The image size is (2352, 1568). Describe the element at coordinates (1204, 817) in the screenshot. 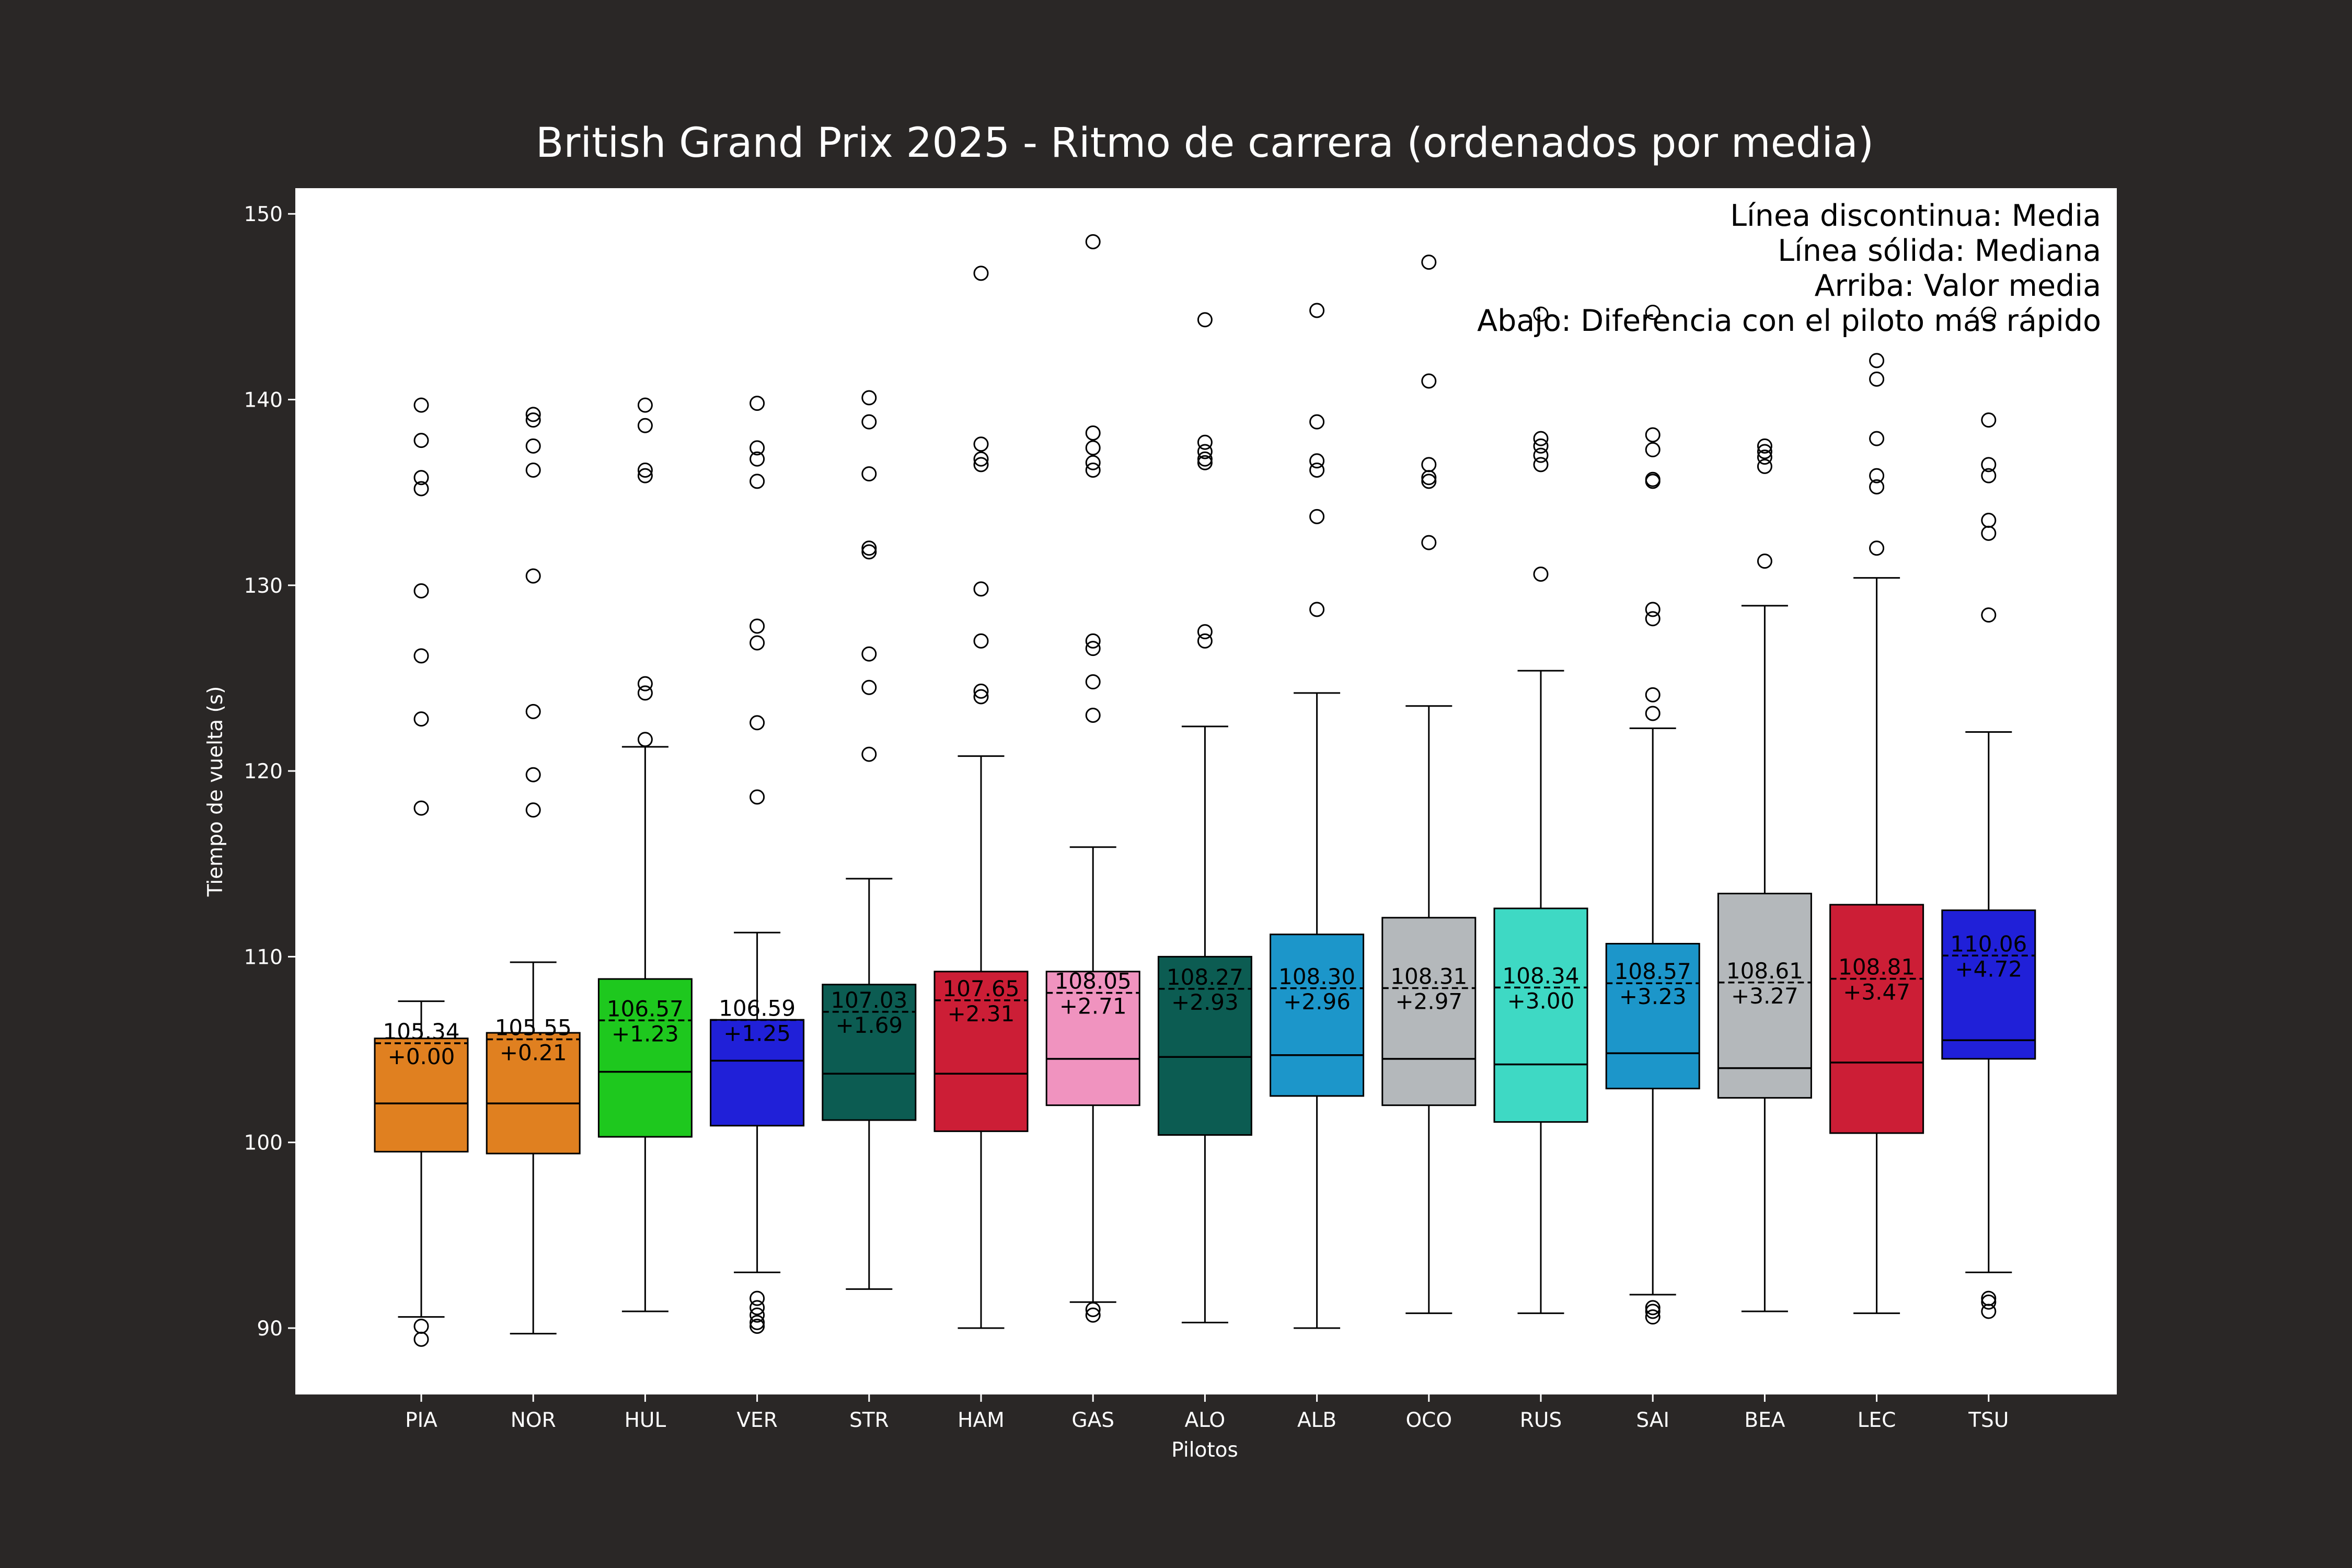

I see `box-alo: 108.27+2.93` at that location.